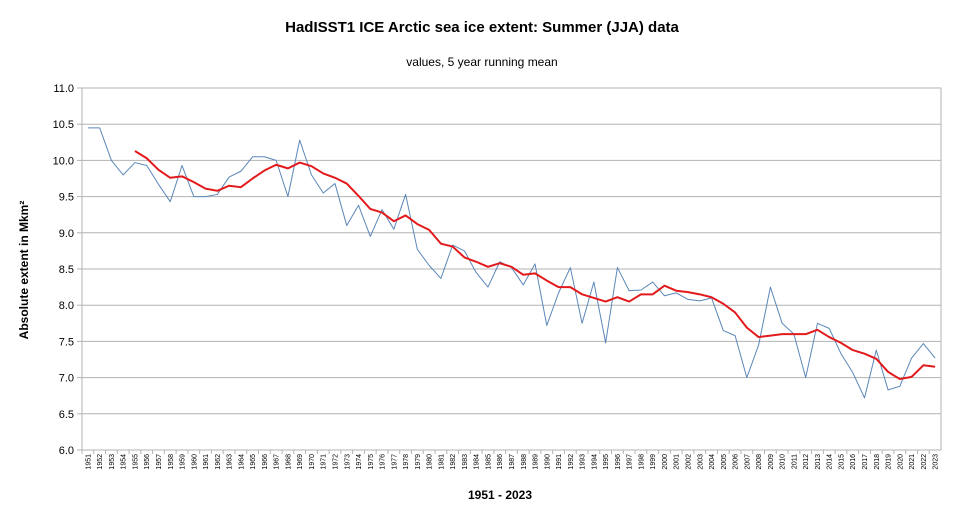  I want to click on x-tick-label: 1974, so click(359, 462).